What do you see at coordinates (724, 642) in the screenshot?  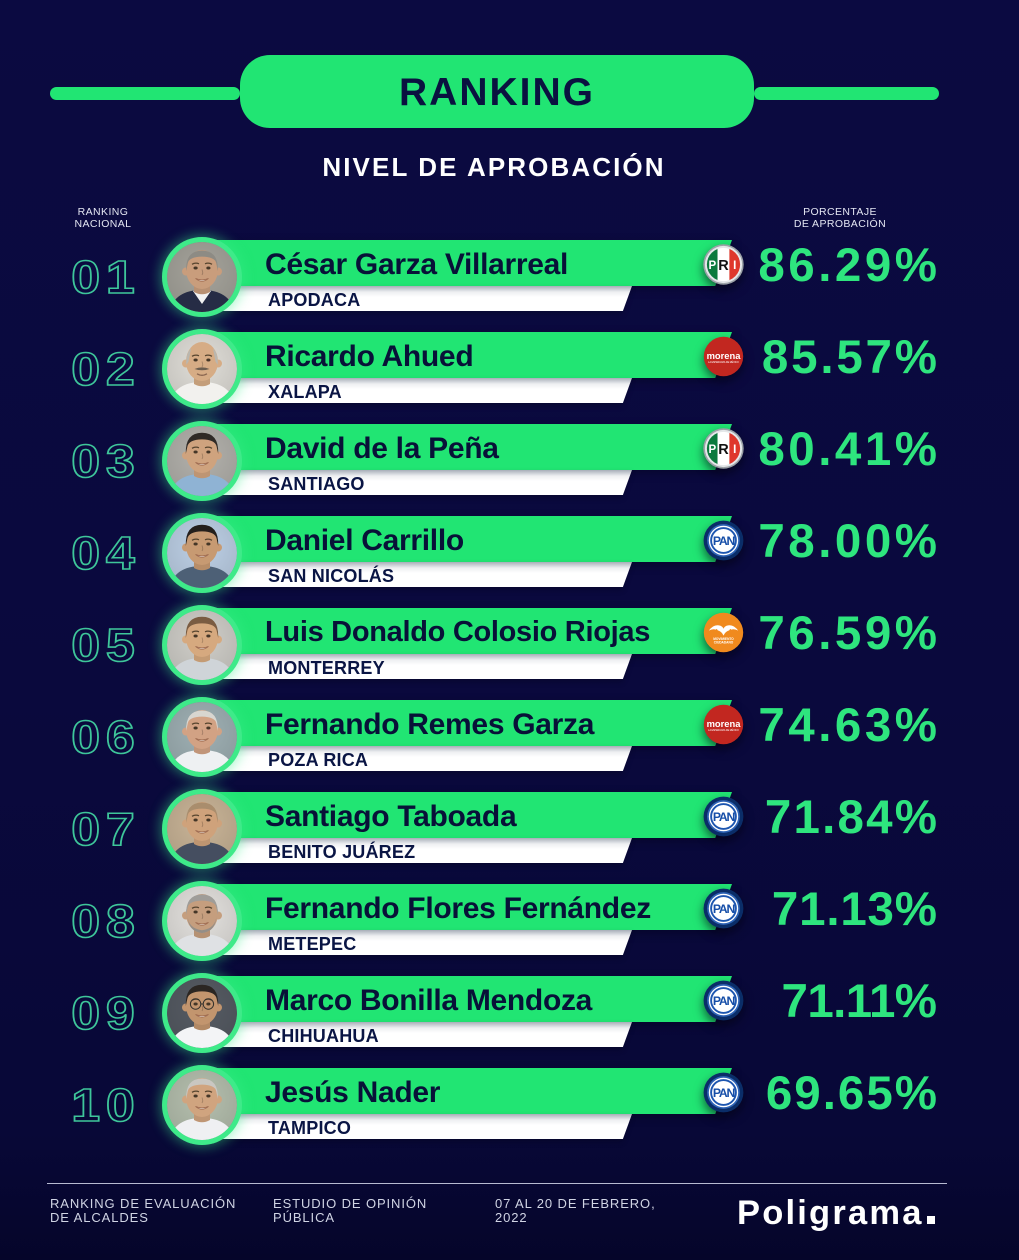 I see `svg-text: CIUDADANO` at bounding box center [724, 642].